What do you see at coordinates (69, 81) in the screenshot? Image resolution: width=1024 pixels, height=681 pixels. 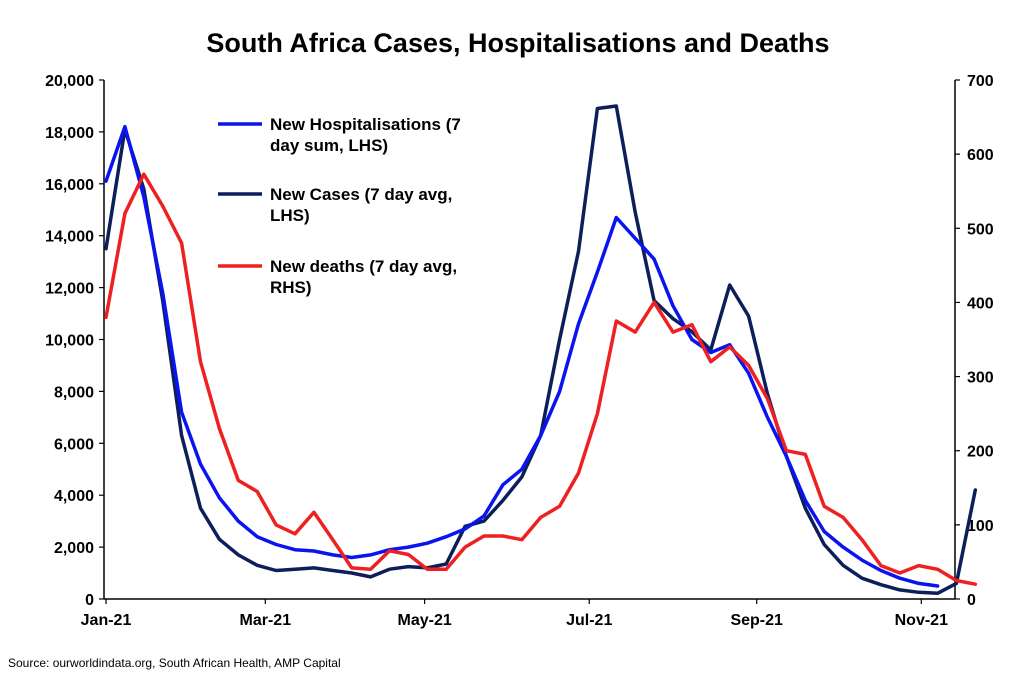 I see `y-left-tick-label: 20,000` at bounding box center [69, 81].